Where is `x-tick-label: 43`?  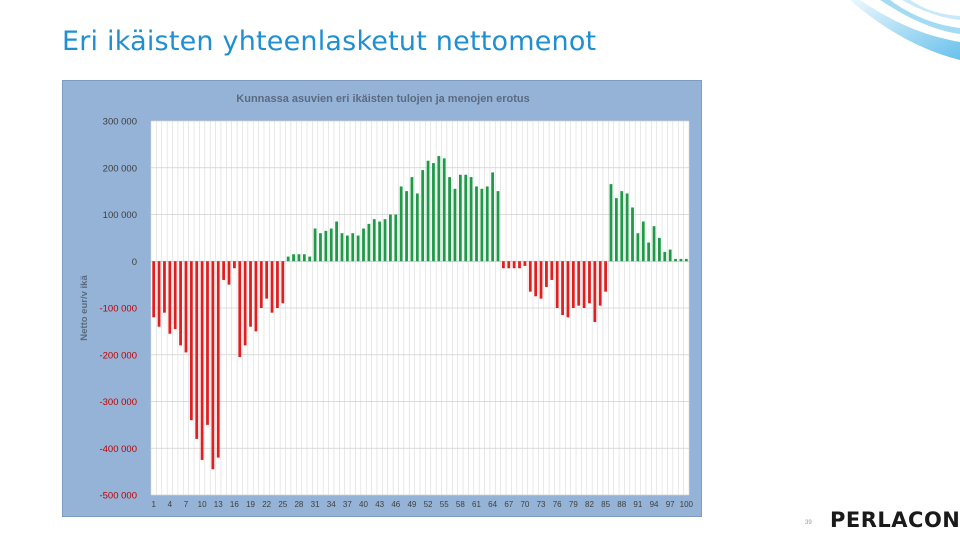 x-tick-label: 43 is located at coordinates (379, 504).